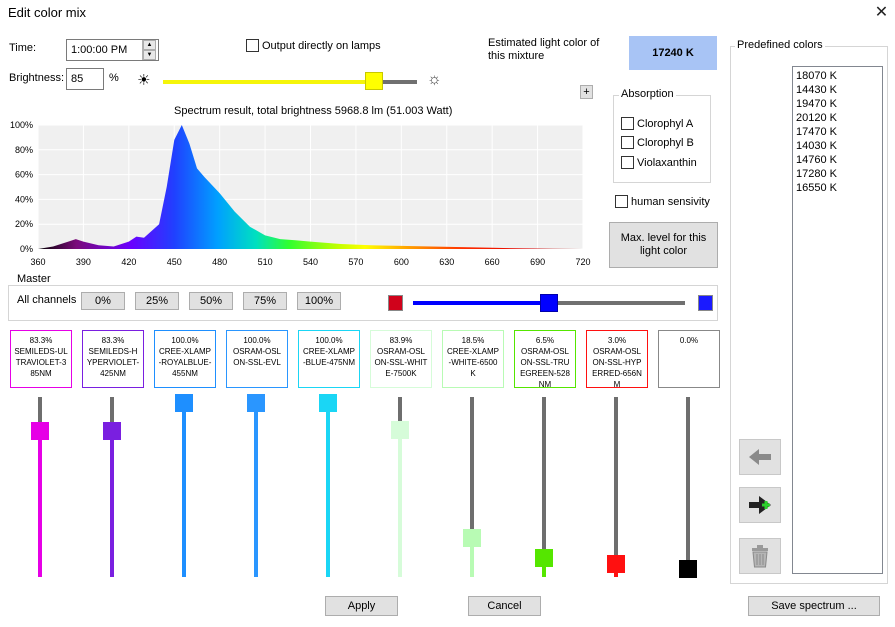 The height and width of the screenshot is (627, 895). I want to click on preset-25-button: 25%, so click(157, 301).